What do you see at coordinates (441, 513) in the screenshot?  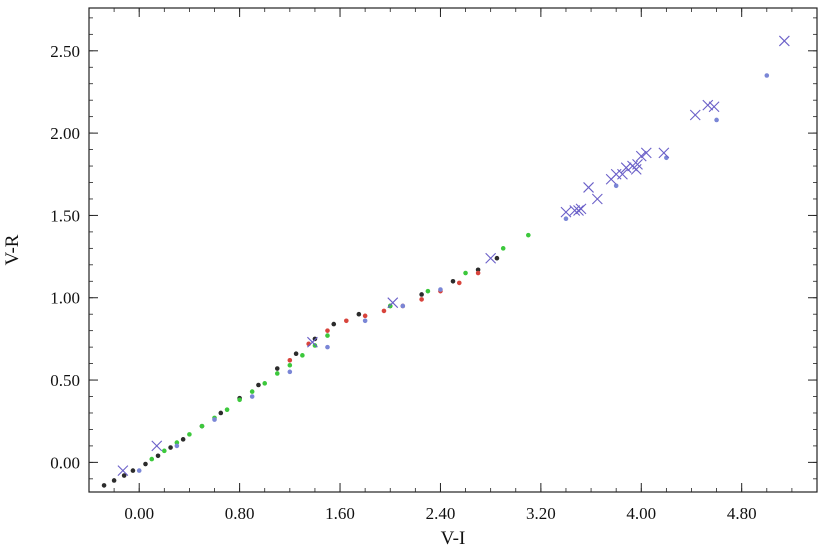 I see `x-tick-label: 2.40` at bounding box center [441, 513].